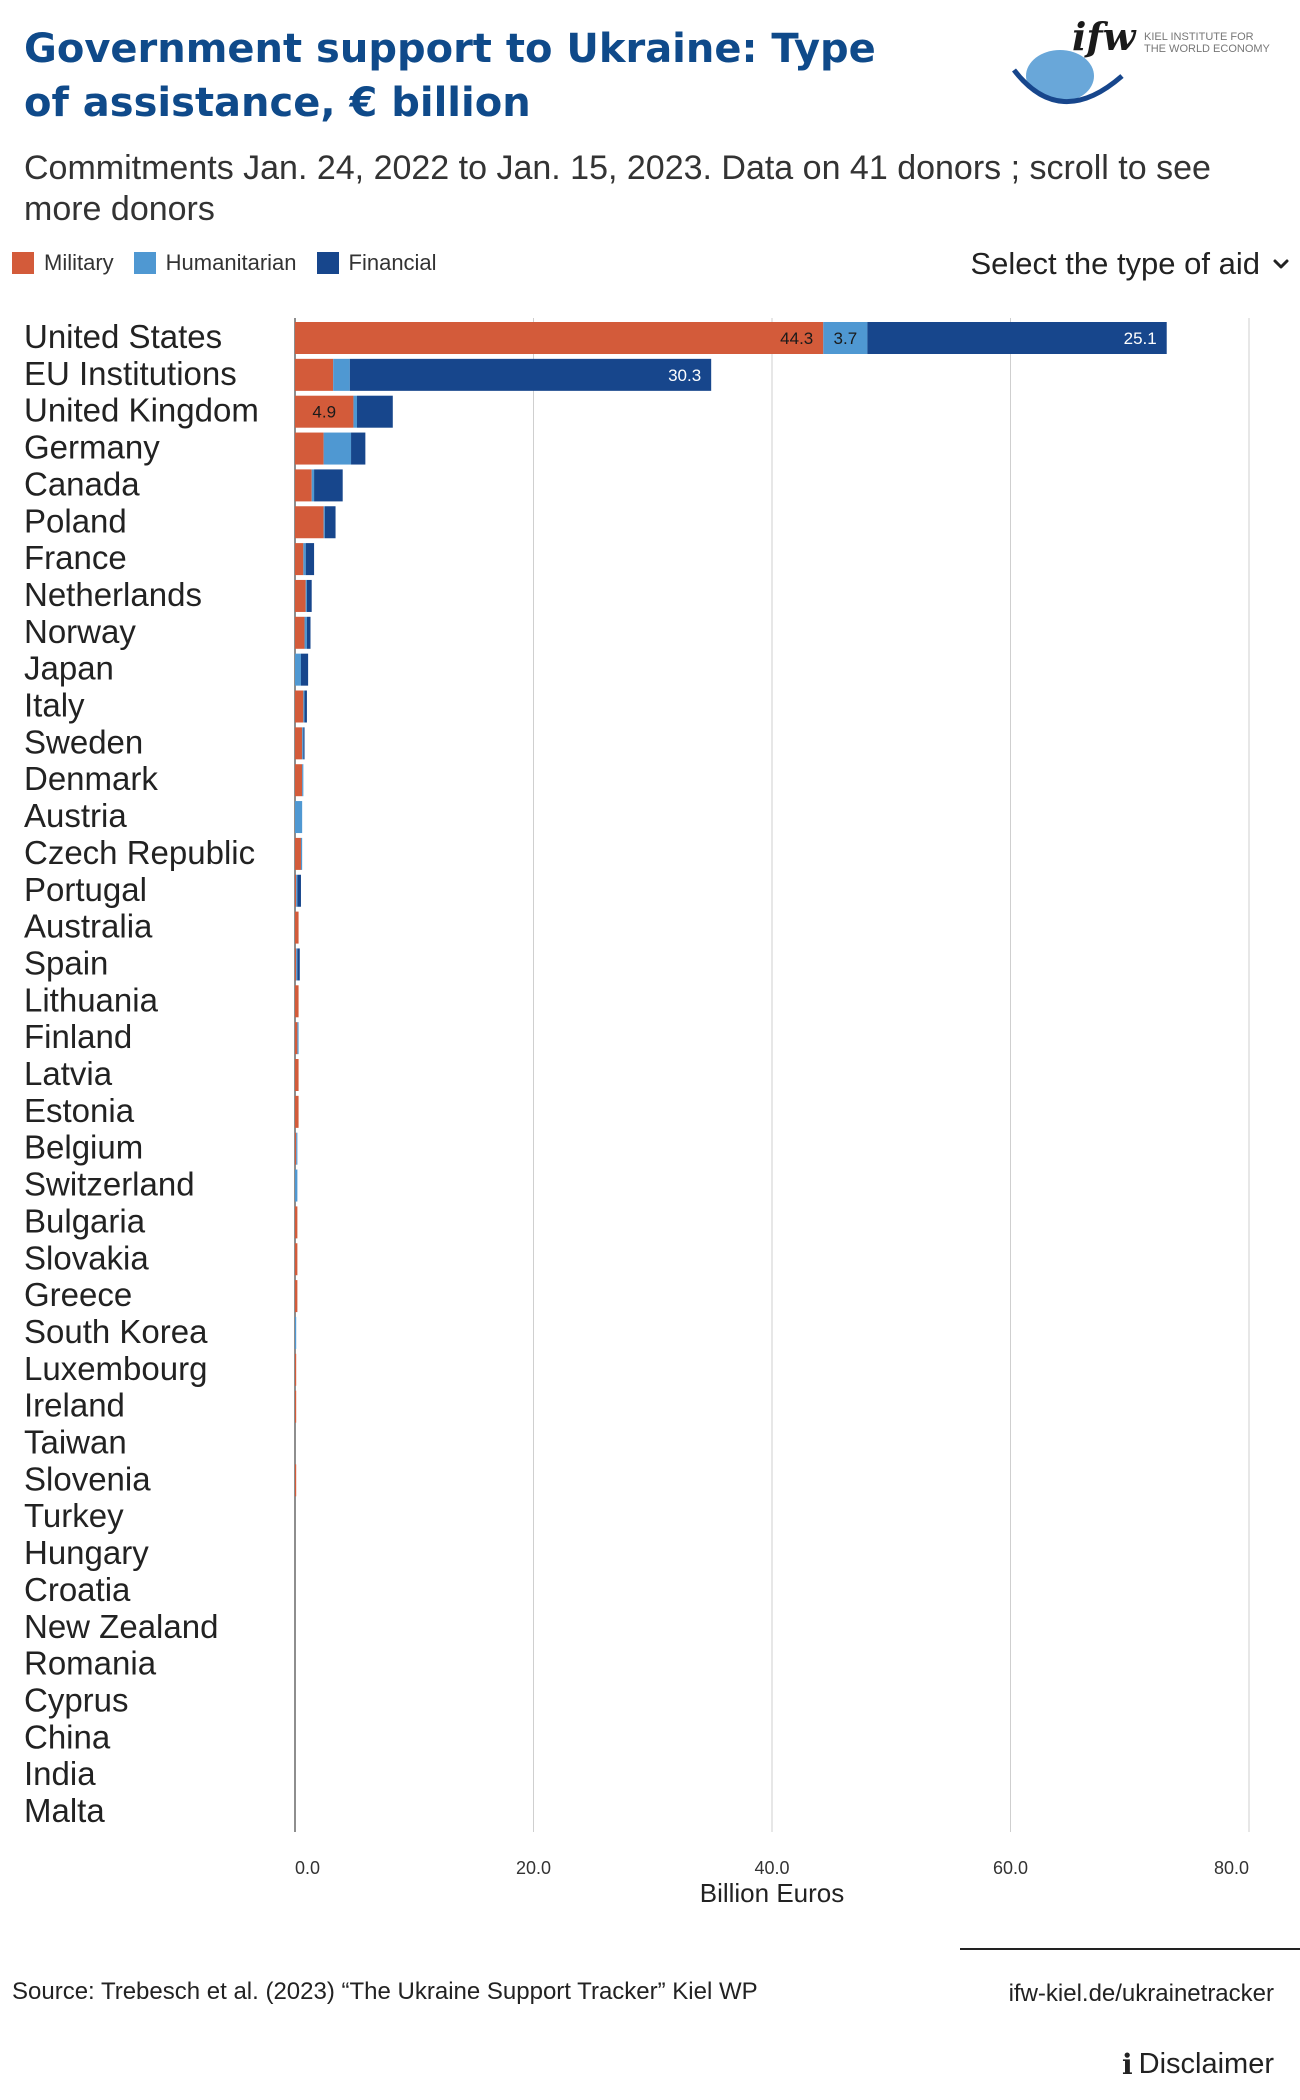 This screenshot has height=2100, width=1300. I want to click on category-label-slovenia: Slovenia, so click(87, 1478).